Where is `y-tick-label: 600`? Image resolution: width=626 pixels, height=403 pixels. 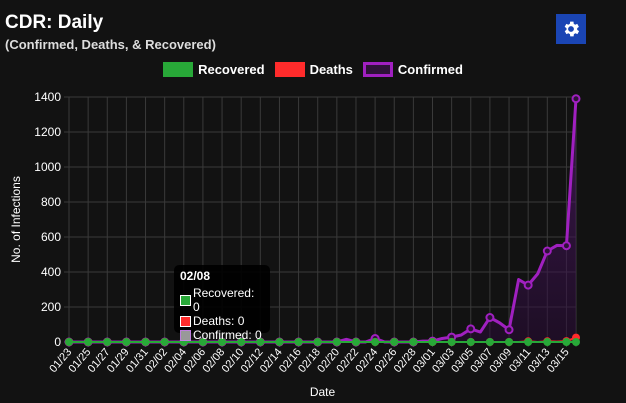 y-tick-label: 600 is located at coordinates (51, 237).